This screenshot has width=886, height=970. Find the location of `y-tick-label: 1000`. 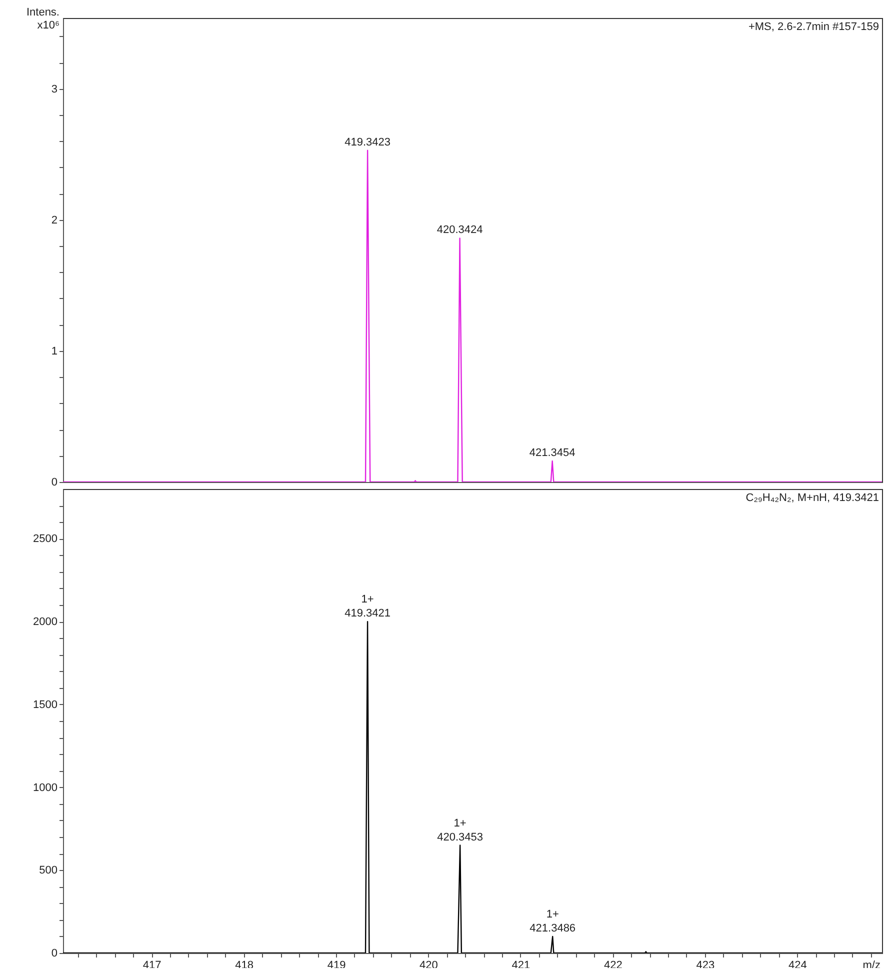

y-tick-label: 1000 is located at coordinates (45, 788).